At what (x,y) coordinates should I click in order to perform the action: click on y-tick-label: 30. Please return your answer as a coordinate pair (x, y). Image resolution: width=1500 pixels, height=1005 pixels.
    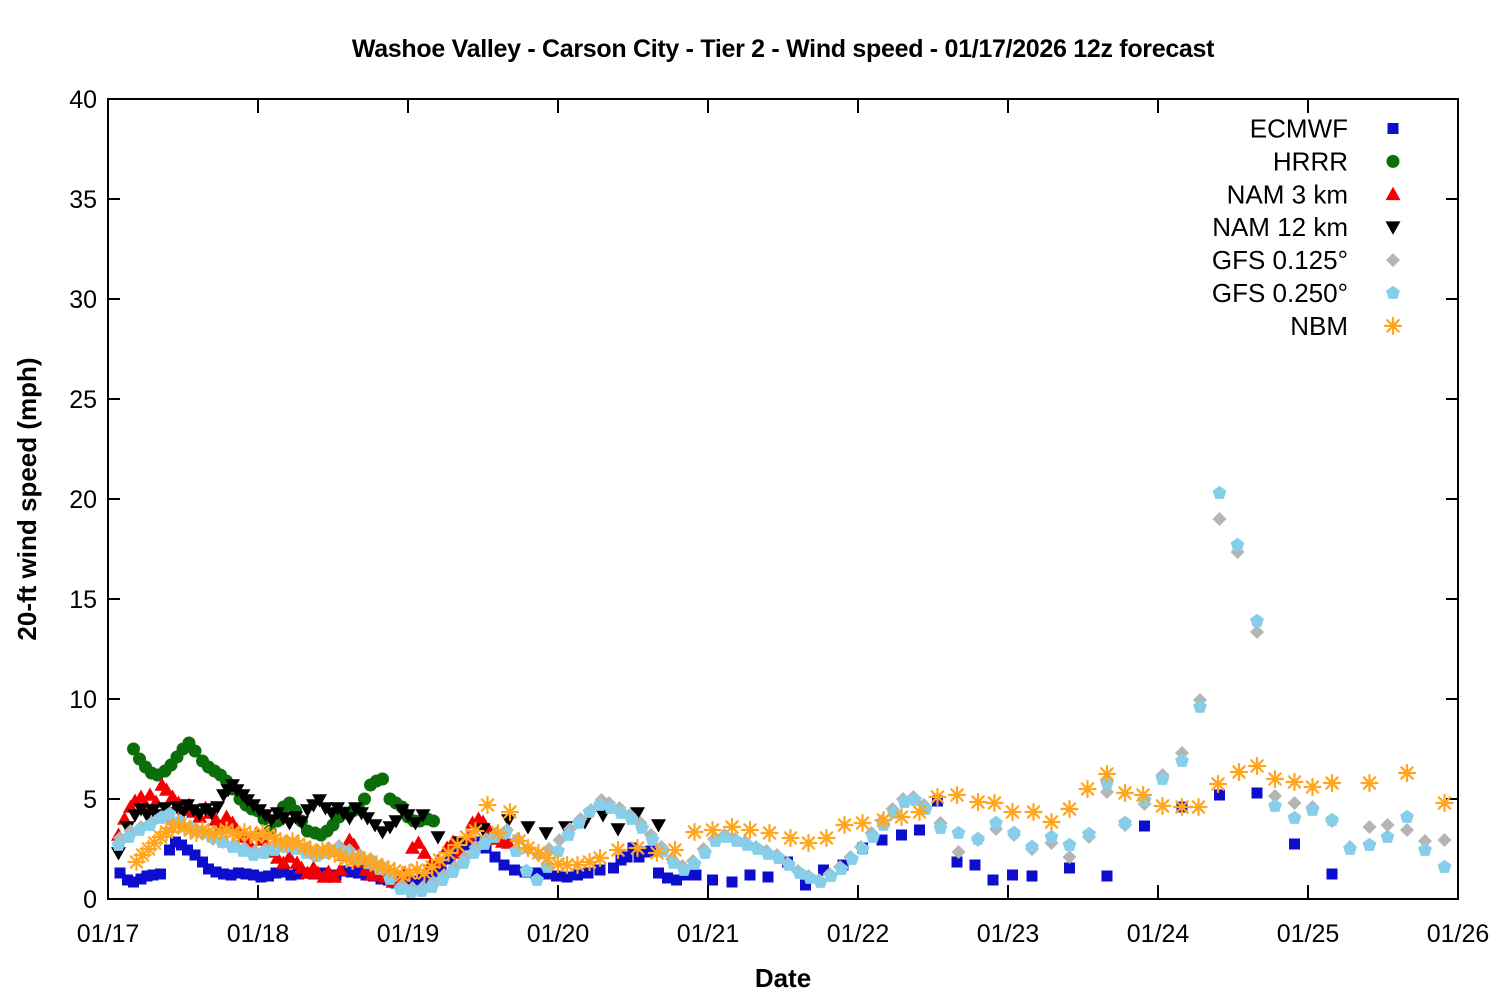
    Looking at the image, I should click on (83, 300).